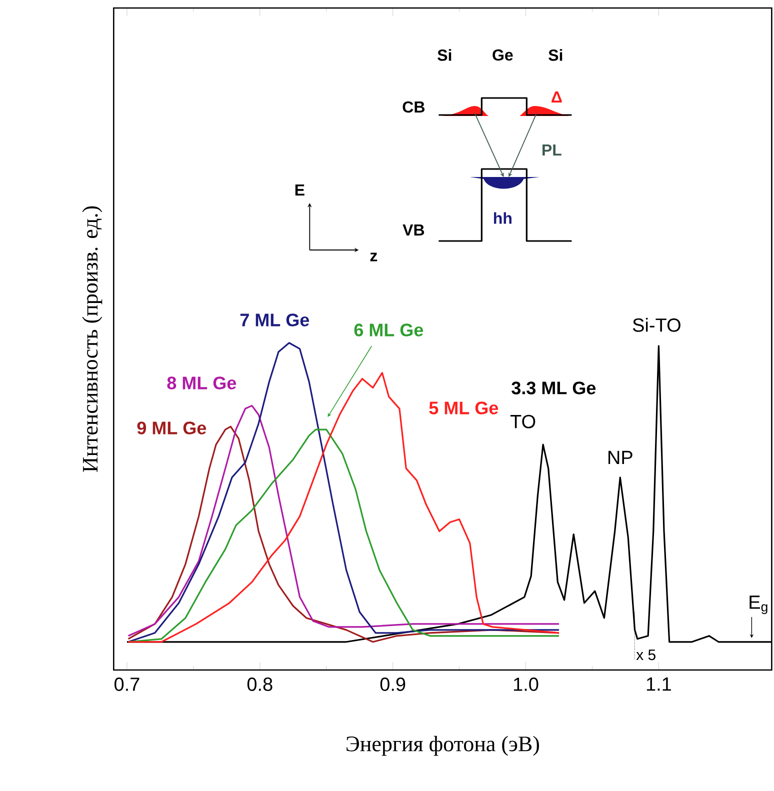 Image resolution: width=774 pixels, height=791 pixels. I want to click on text: 6 ML Ge, so click(389, 330).